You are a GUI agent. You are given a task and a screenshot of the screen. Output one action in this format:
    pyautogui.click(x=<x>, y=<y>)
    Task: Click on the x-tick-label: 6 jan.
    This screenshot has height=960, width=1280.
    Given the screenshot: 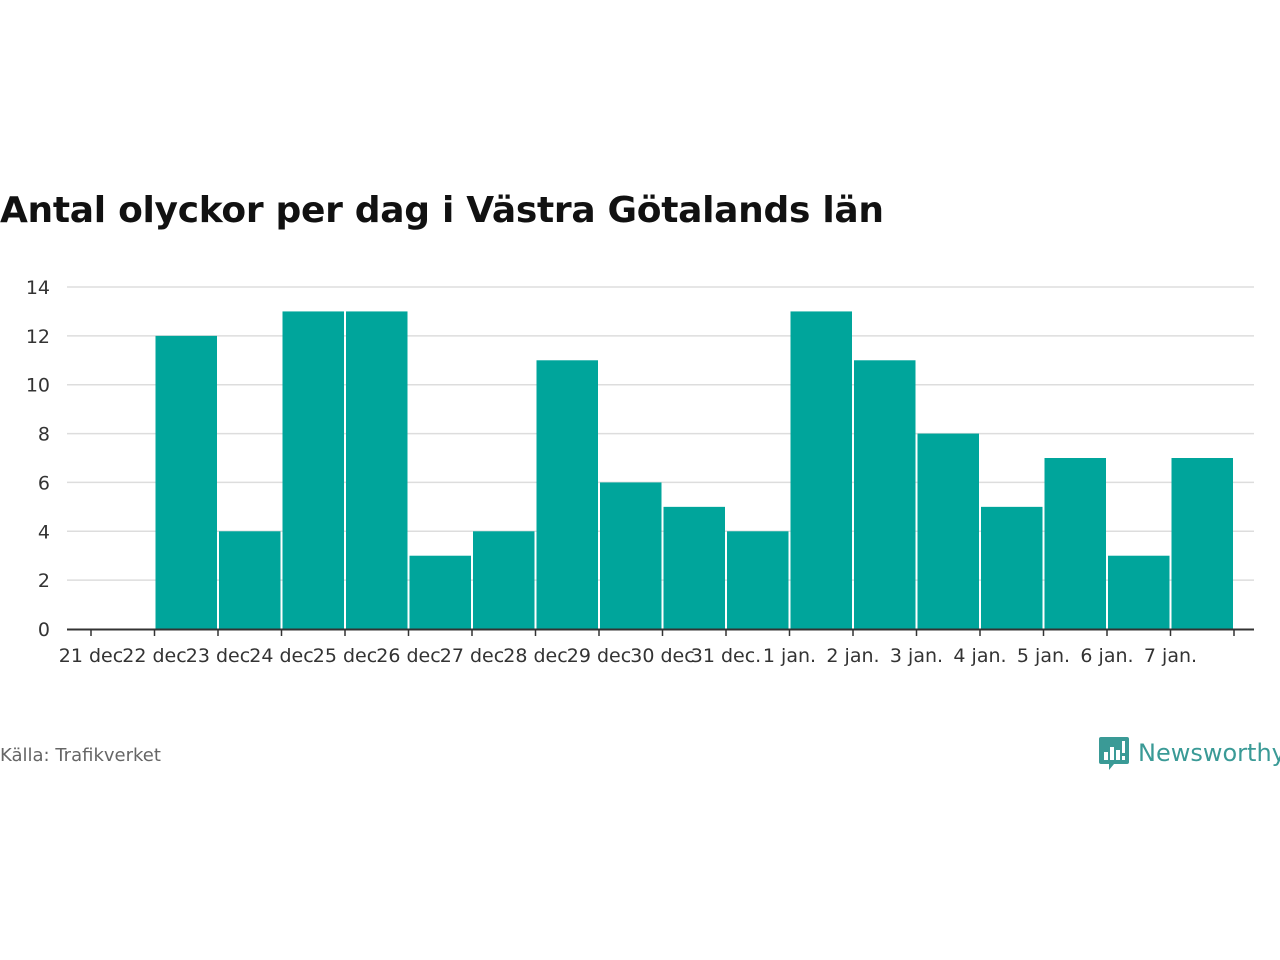 What is the action you would take?
    pyautogui.click(x=1106, y=656)
    